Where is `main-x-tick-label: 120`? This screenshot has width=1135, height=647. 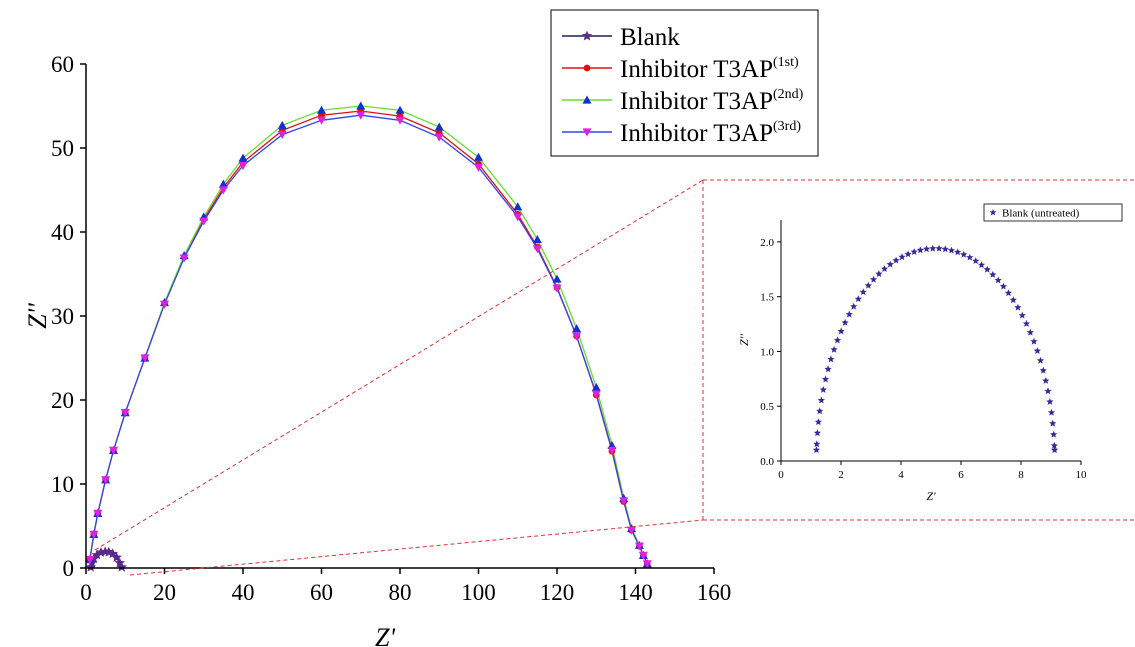 main-x-tick-label: 120 is located at coordinates (557, 592).